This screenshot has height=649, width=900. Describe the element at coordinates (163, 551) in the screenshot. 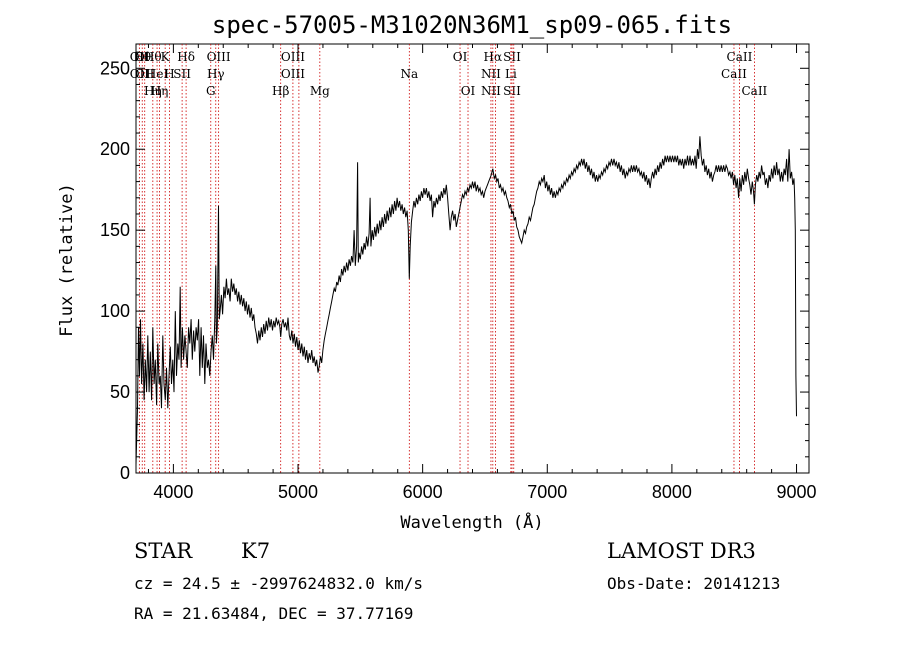

I see `object-class: STAR` at that location.